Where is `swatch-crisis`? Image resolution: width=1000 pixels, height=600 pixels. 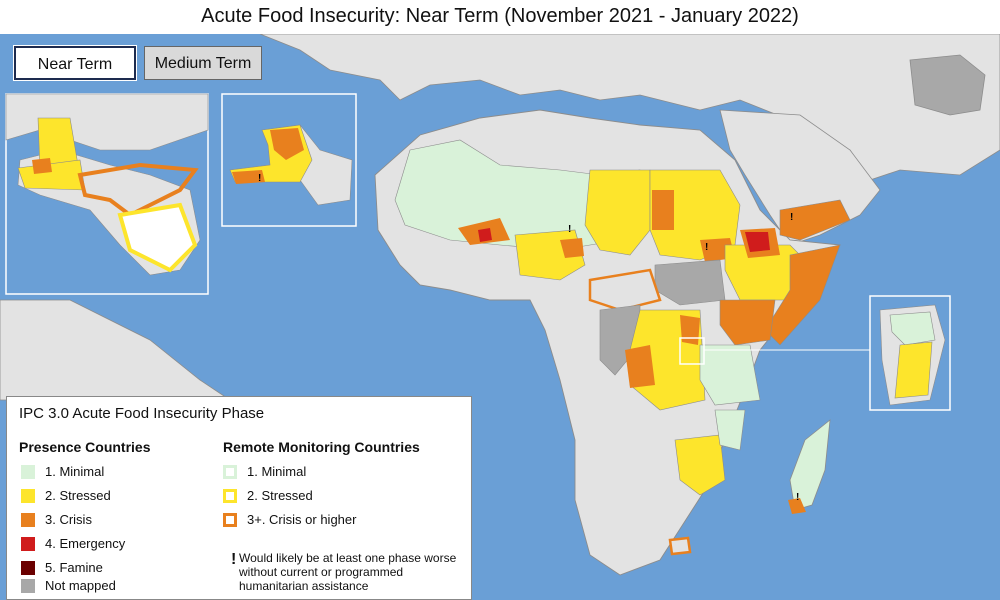
swatch-crisis is located at coordinates (28, 520).